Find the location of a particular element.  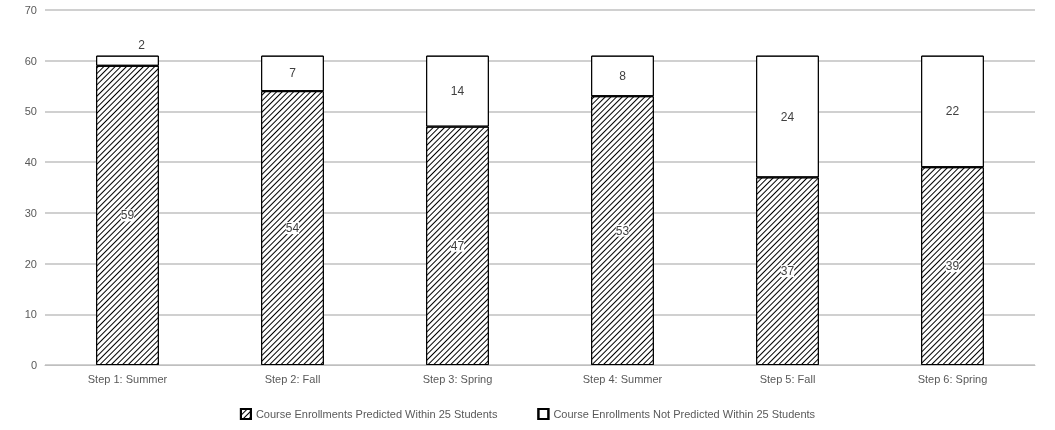

data-label: 53 is located at coordinates (622, 230).